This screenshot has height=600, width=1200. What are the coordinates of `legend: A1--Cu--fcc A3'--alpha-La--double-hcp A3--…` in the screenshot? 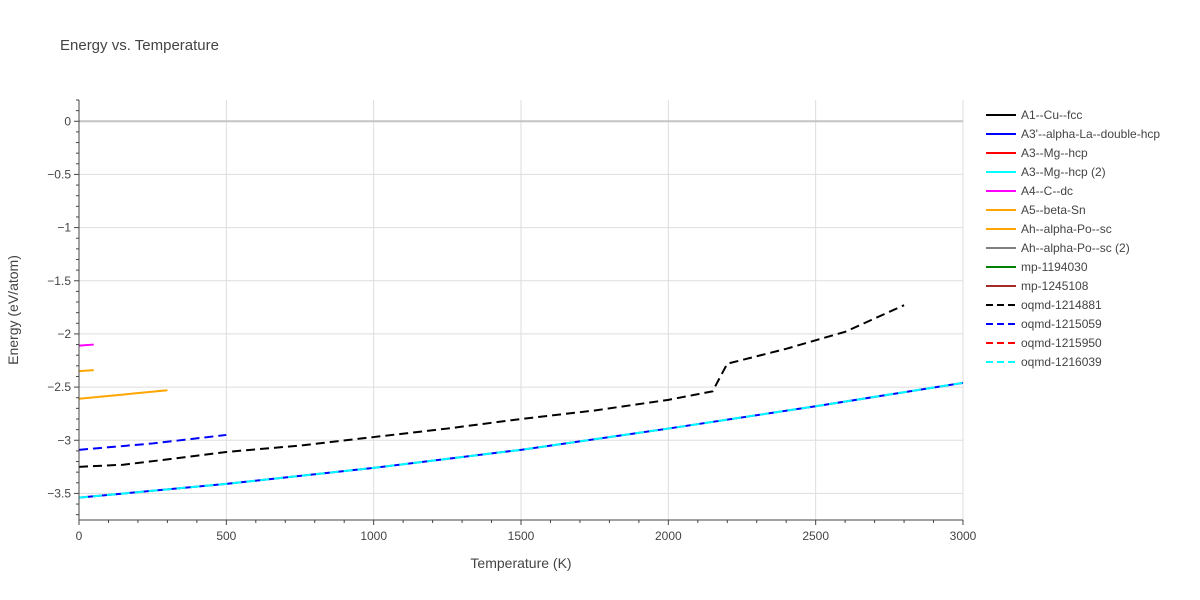 It's located at (1073, 238).